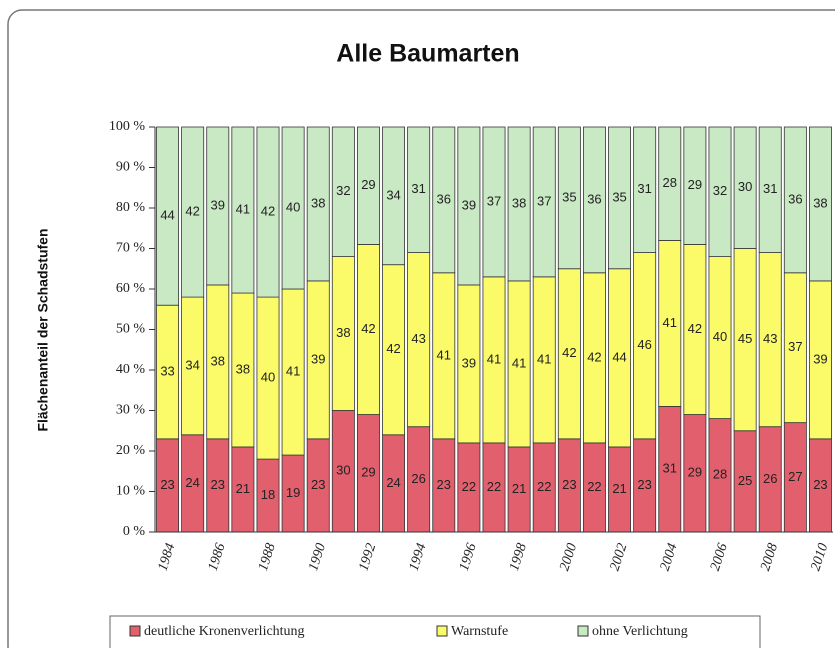 Image resolution: width=835 pixels, height=648 pixels. Describe the element at coordinates (435, 631) in the screenshot. I see `legend` at that location.